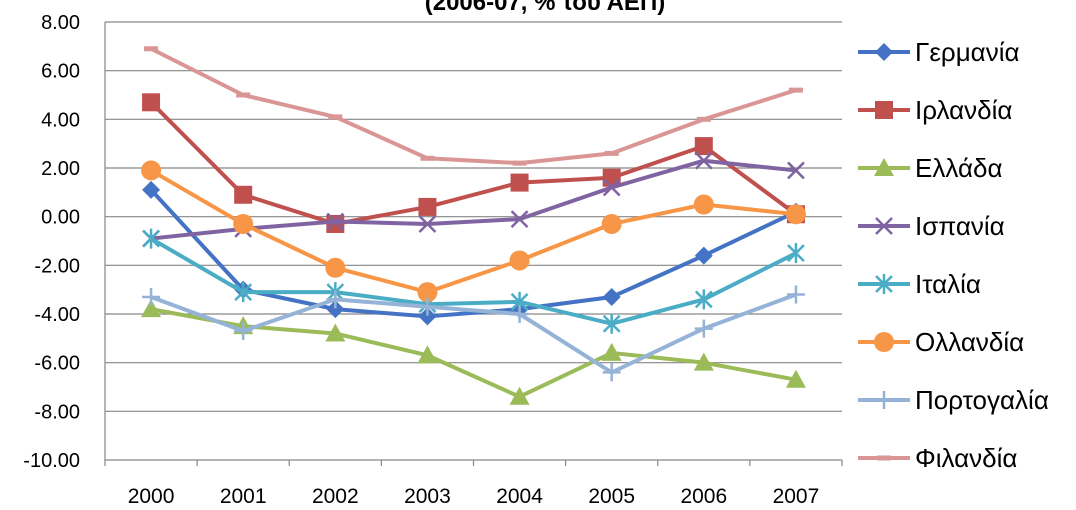  Describe the element at coordinates (519, 495) in the screenshot. I see `x-tick-label: 2004` at that location.